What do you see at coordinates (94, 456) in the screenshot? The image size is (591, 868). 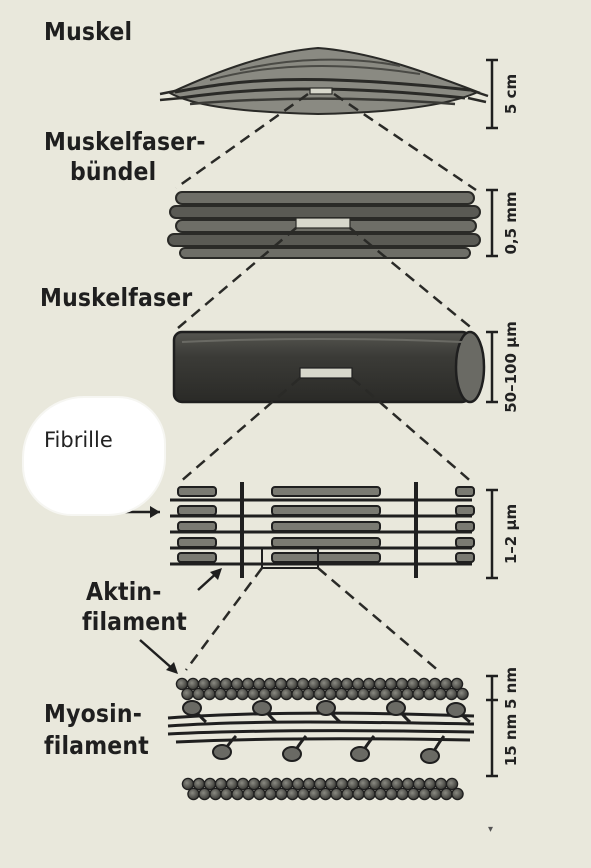 I see `fibrille-label-bubble` at bounding box center [94, 456].